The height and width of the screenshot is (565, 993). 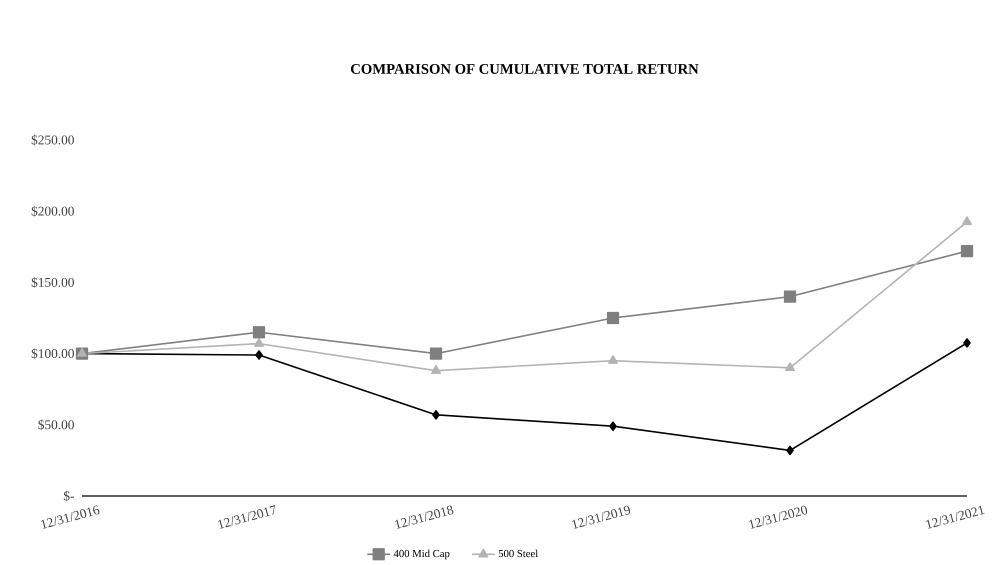 I want to click on legend-label: 500 Steel, so click(x=518, y=554).